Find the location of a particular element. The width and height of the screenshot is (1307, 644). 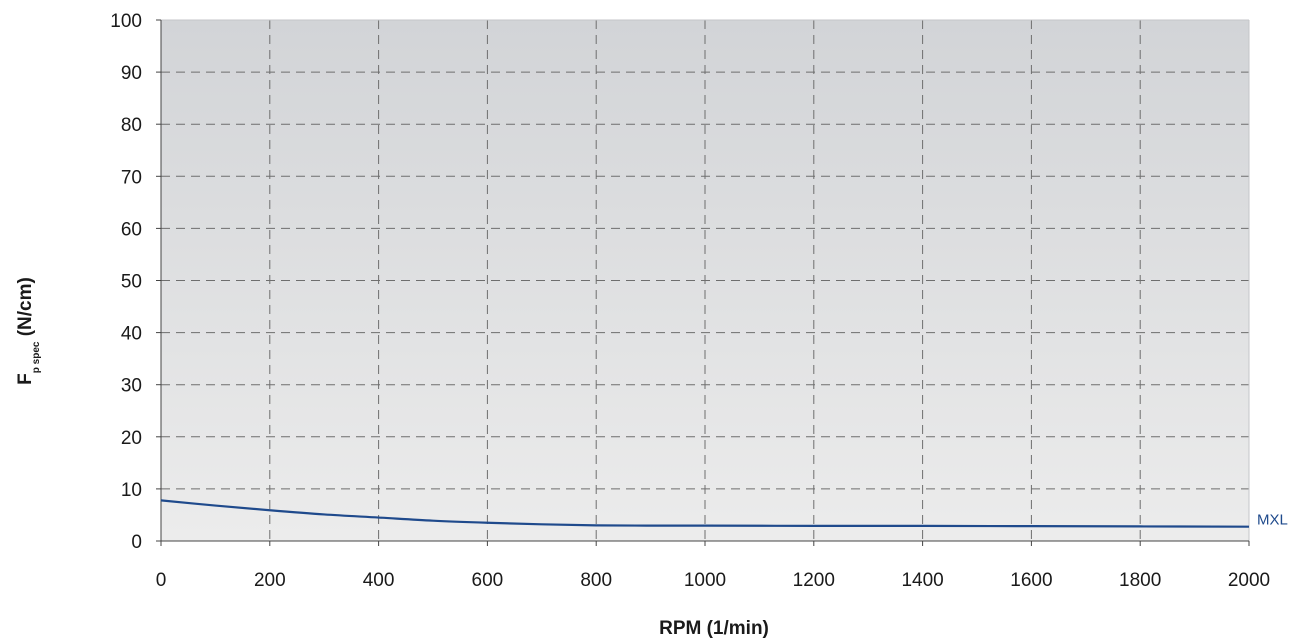

x-tick-label: 200 is located at coordinates (270, 580).